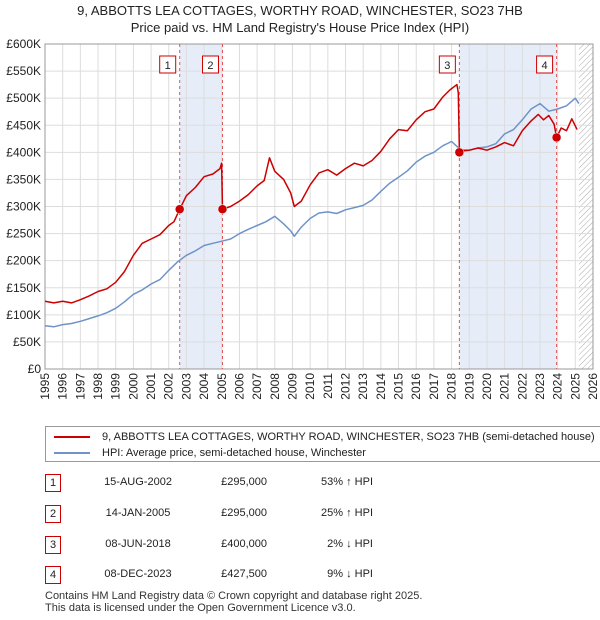  I want to click on y-tick-label: £250K, so click(23, 234).